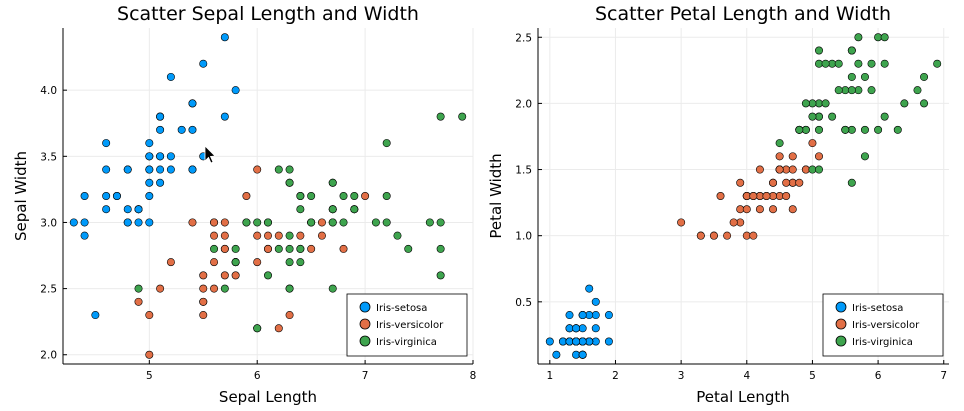 This screenshot has width=964, height=411. I want to click on x-tick-label: 7, so click(365, 376).